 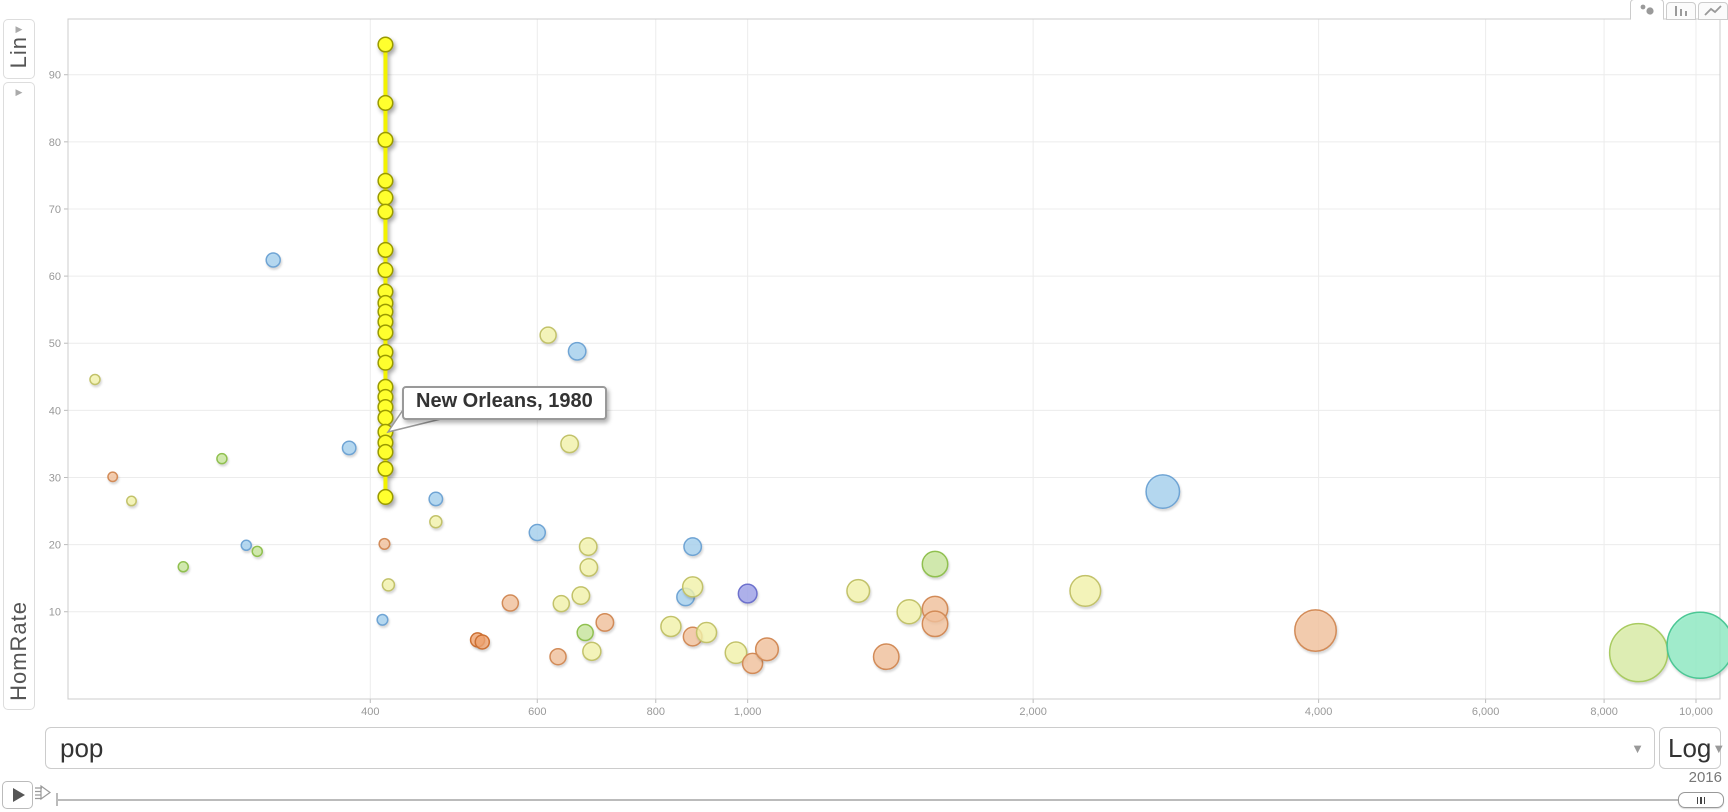 What do you see at coordinates (44, 793) in the screenshot?
I see `playback-speed-icon` at bounding box center [44, 793].